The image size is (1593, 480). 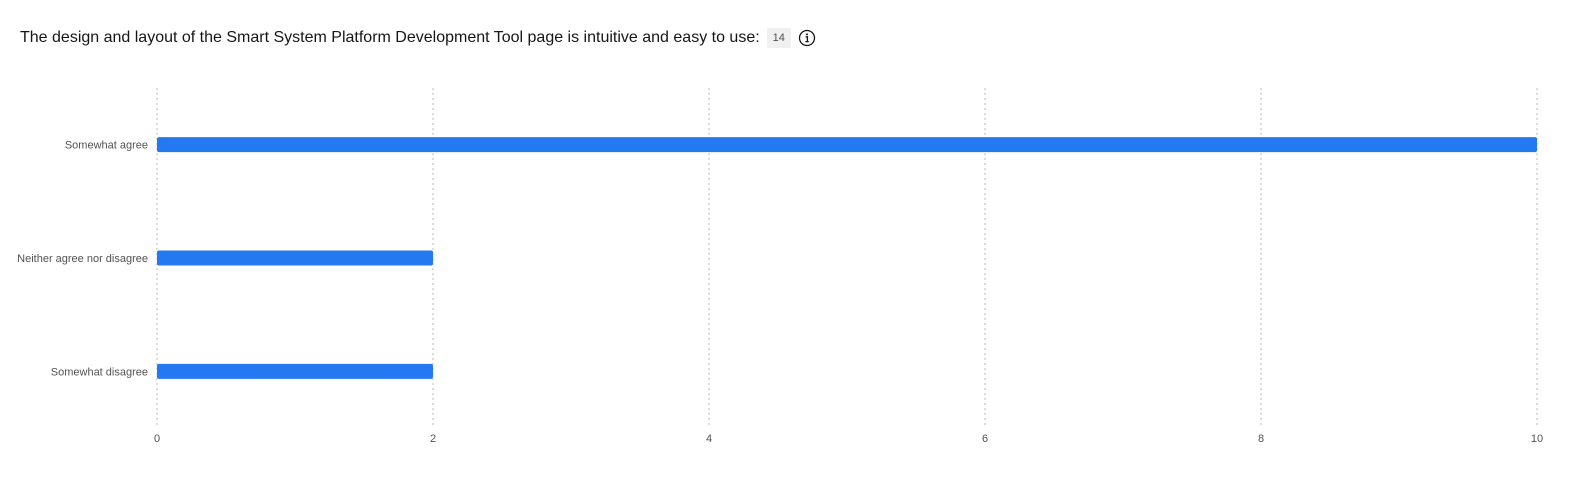 I want to click on x-tick-label-0: 0, so click(x=157, y=439).